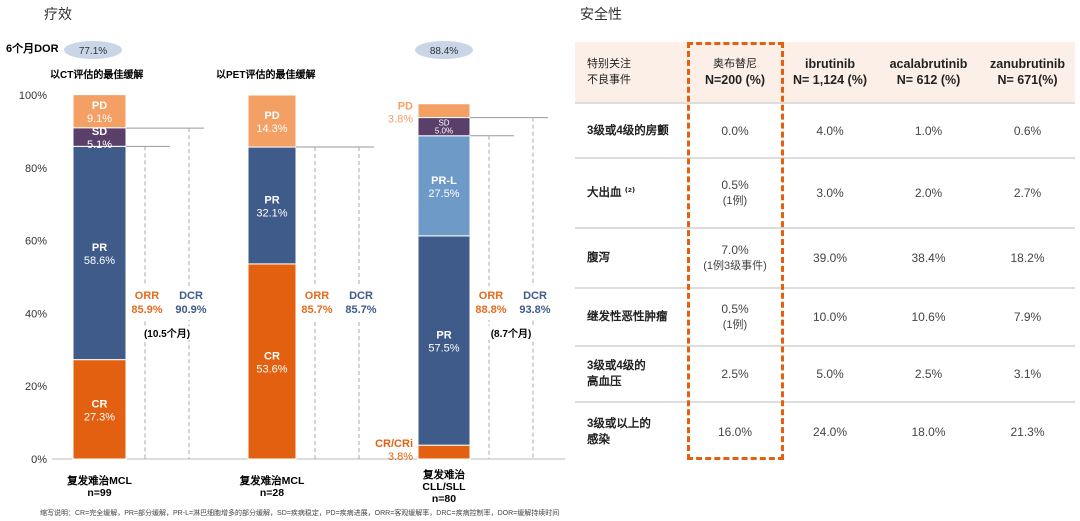 The width and height of the screenshot is (1080, 521). Describe the element at coordinates (272, 356) in the screenshot. I see `segment-label: CR` at that location.